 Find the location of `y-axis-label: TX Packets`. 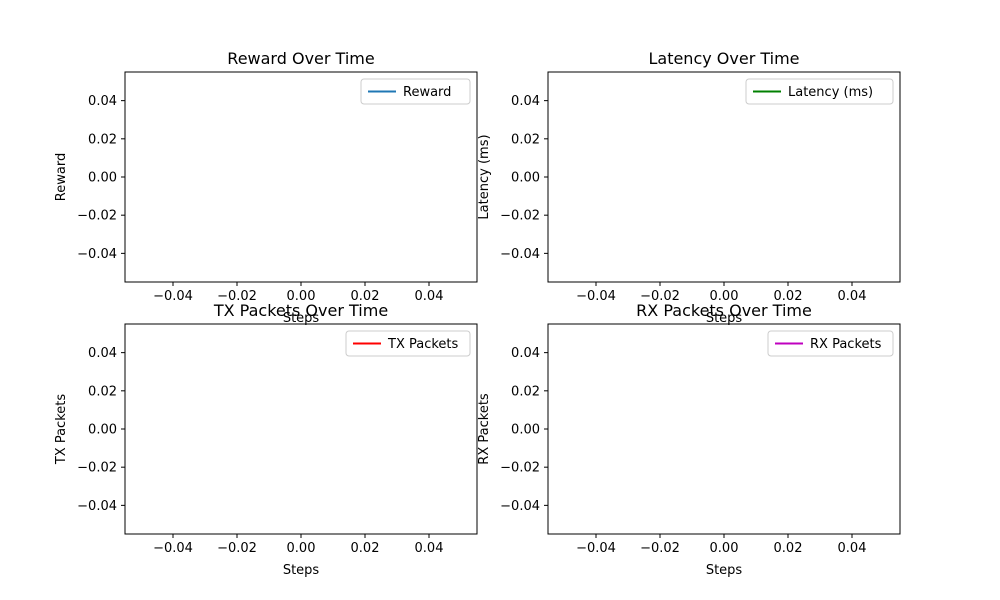

y-axis-label: TX Packets is located at coordinates (61, 430).